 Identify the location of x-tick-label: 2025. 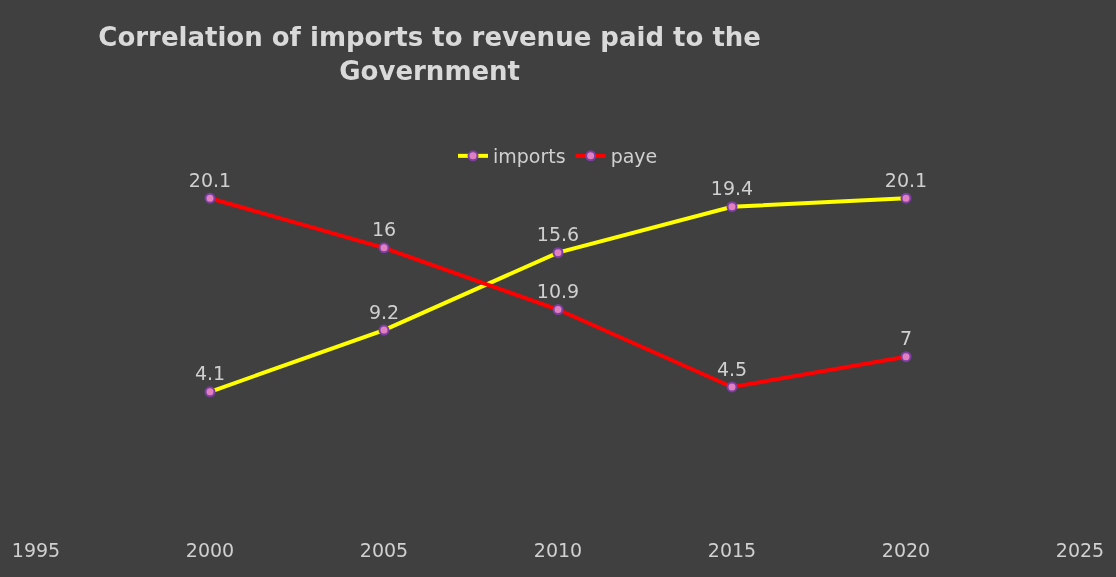
(1080, 550).